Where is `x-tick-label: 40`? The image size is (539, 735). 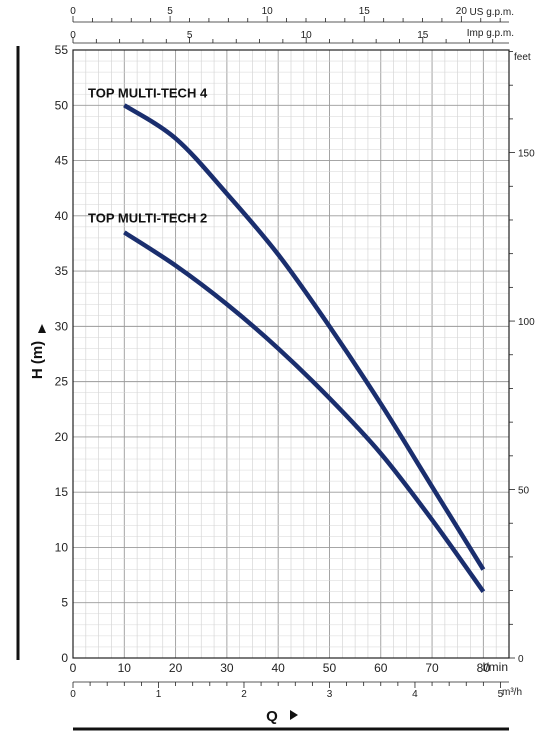
x-tick-label: 40 is located at coordinates (278, 668).